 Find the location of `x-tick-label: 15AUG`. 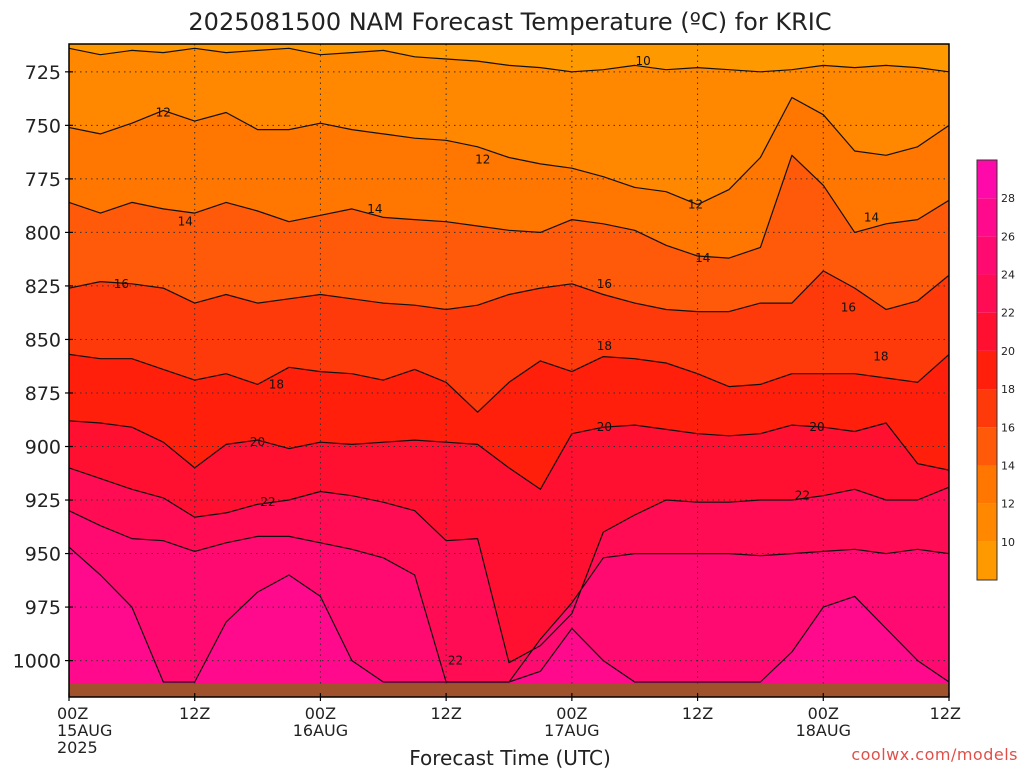

x-tick-label: 15AUG is located at coordinates (84, 730).